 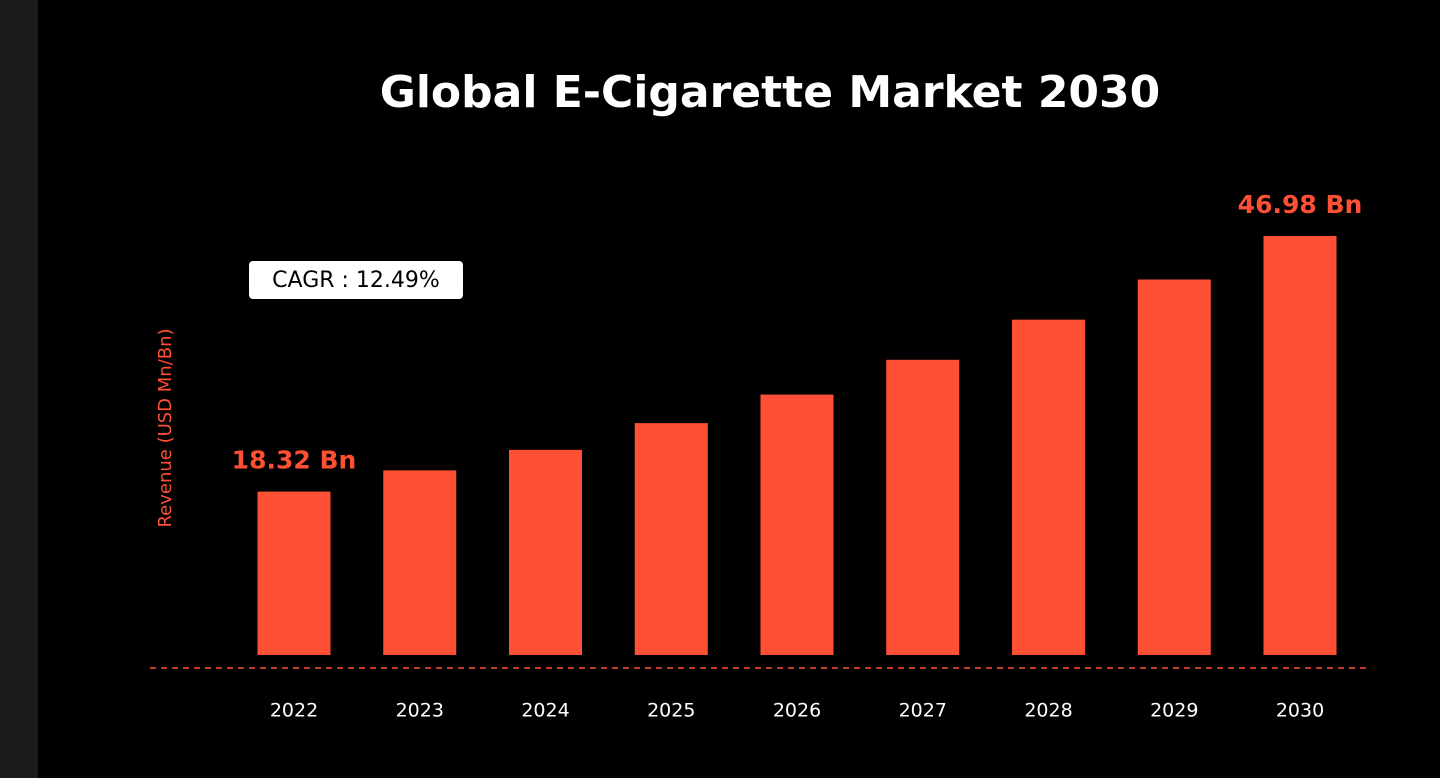 I want to click on cagr-annotation: CAGR : 12.49%, so click(x=356, y=280).